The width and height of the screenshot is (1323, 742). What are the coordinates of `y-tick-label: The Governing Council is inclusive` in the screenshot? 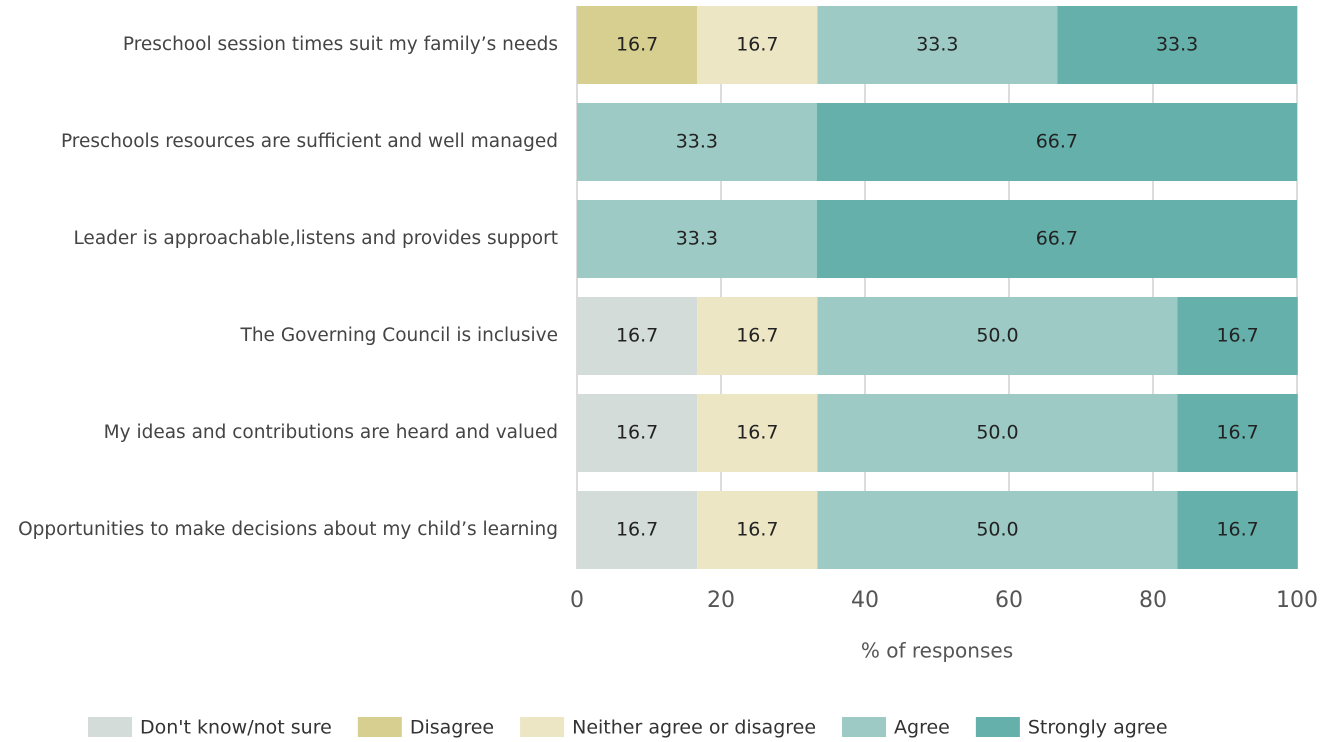 It's located at (399, 335).